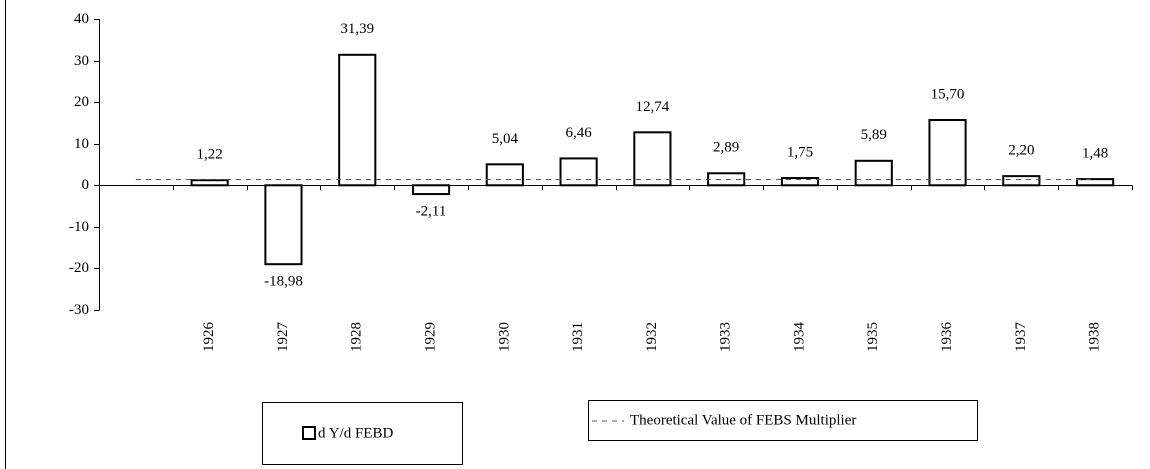 The width and height of the screenshot is (1150, 469). Describe the element at coordinates (81, 144) in the screenshot. I see `y-tick-label: 10` at that location.